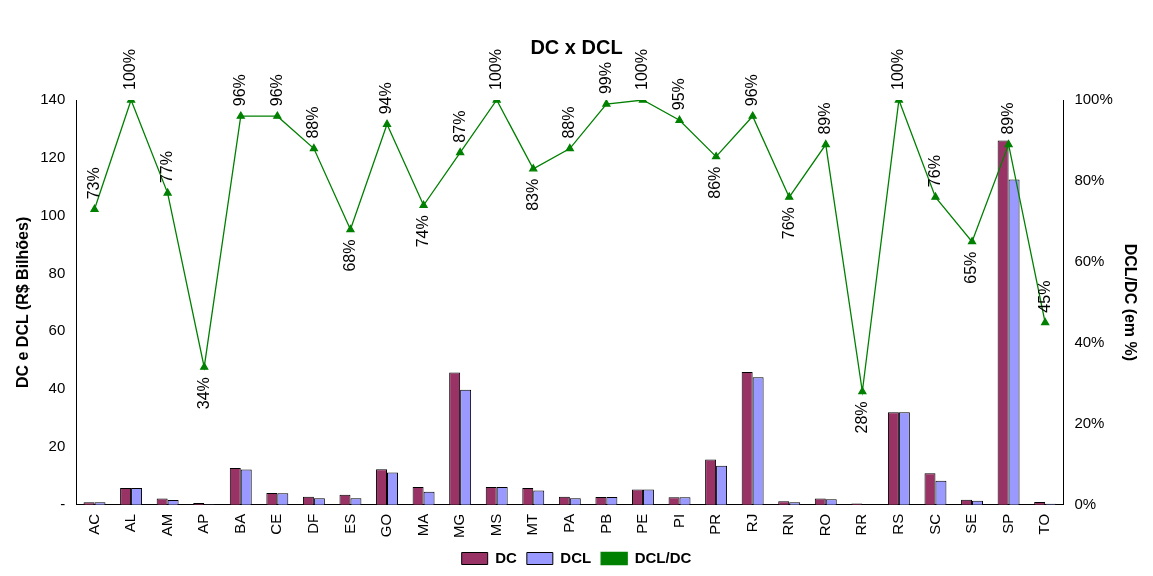  I want to click on x-tick-label: PI, so click(678, 521).